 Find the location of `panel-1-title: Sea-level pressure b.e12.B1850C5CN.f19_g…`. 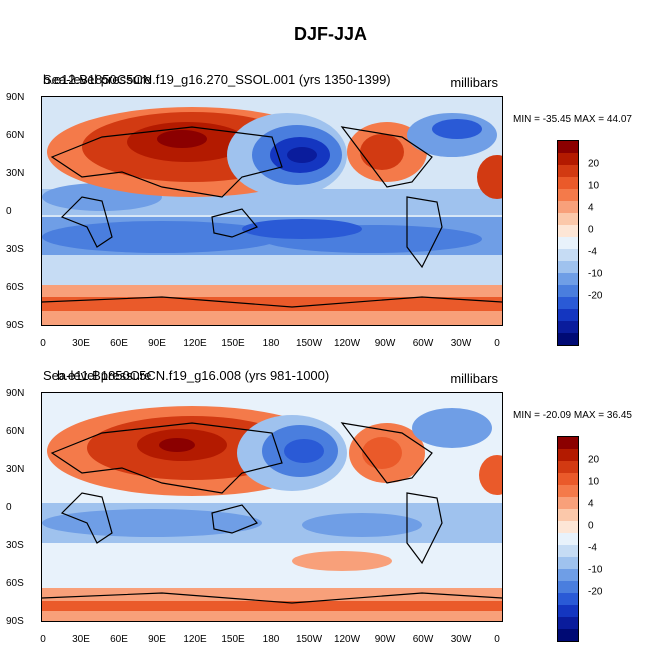

panel-1-title: Sea-level pressure b.e12.B1850C5CN.f19_g… is located at coordinates (217, 79).